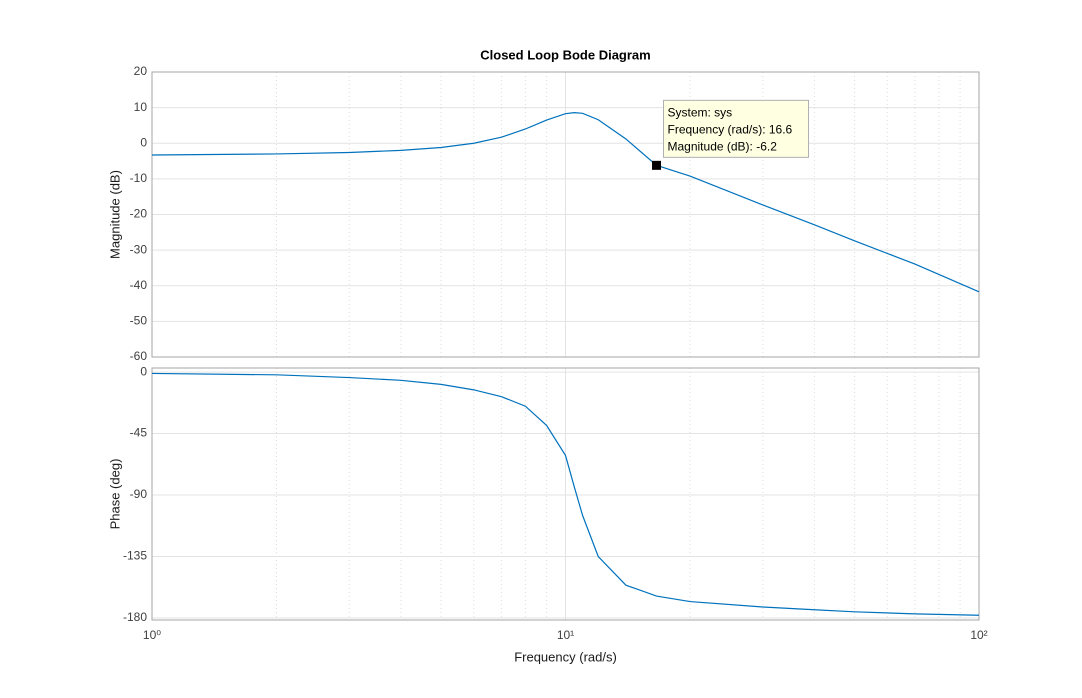  What do you see at coordinates (978, 635) in the screenshot?
I see `x-tick-label: 10²` at bounding box center [978, 635].